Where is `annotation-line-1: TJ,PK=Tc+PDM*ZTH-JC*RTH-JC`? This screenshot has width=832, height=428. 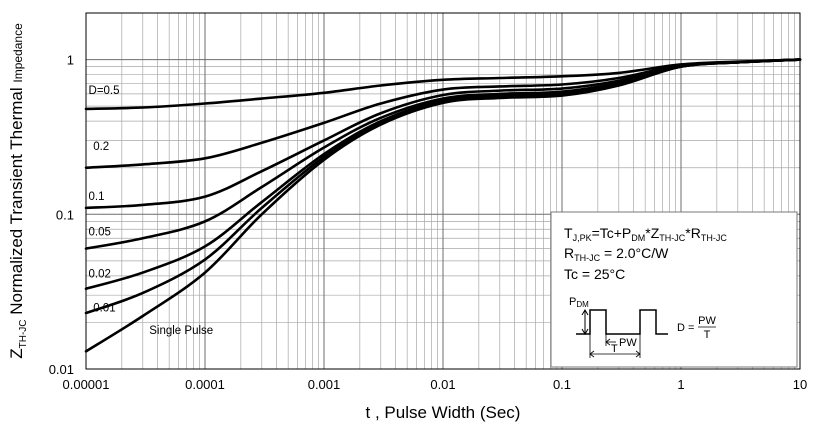 annotation-line-1: TJ,PK=Tc+PDM*ZTH-JC*RTH-JC is located at coordinates (645, 234).